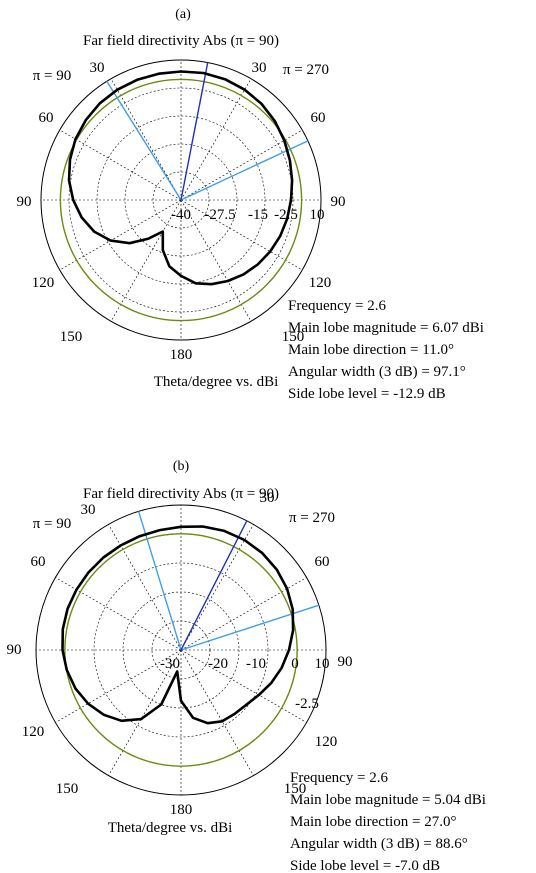  What do you see at coordinates (371, 350) in the screenshot?
I see `info-line: Main lobe direction = 11.0°` at bounding box center [371, 350].